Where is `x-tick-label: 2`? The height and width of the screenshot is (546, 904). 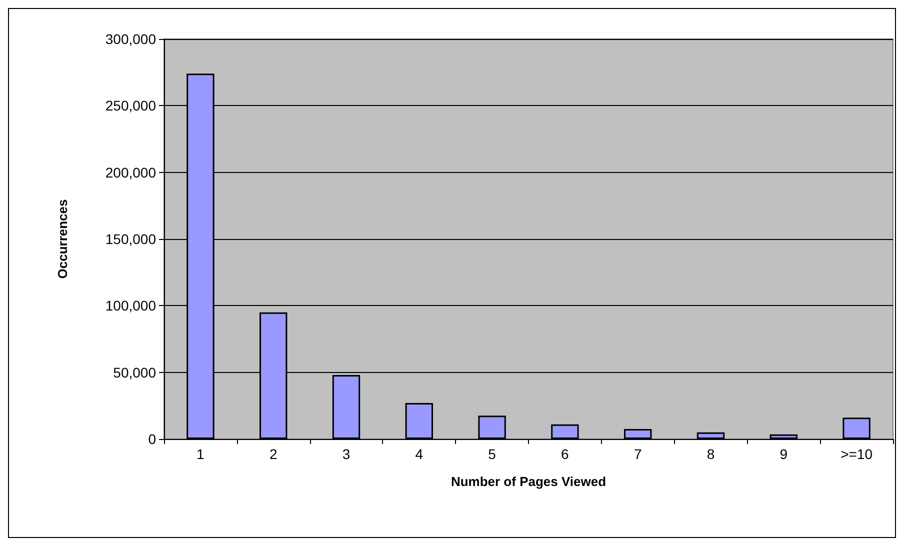 x-tick-label: 2 is located at coordinates (273, 454).